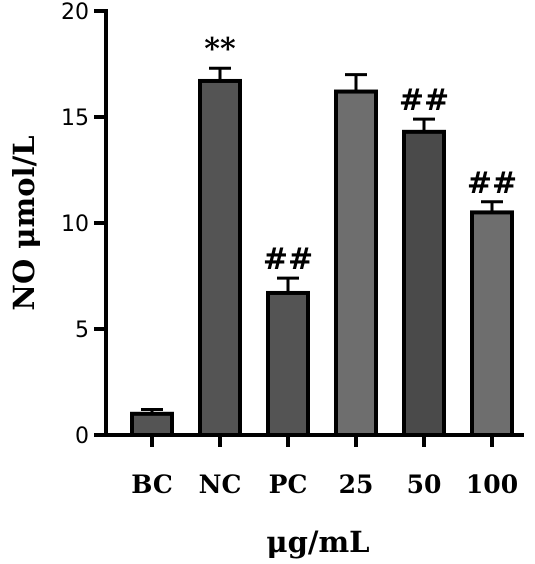 The height and width of the screenshot is (564, 535). Describe the element at coordinates (317, 542) in the screenshot. I see `x-axis-title: μg/mL` at that location.